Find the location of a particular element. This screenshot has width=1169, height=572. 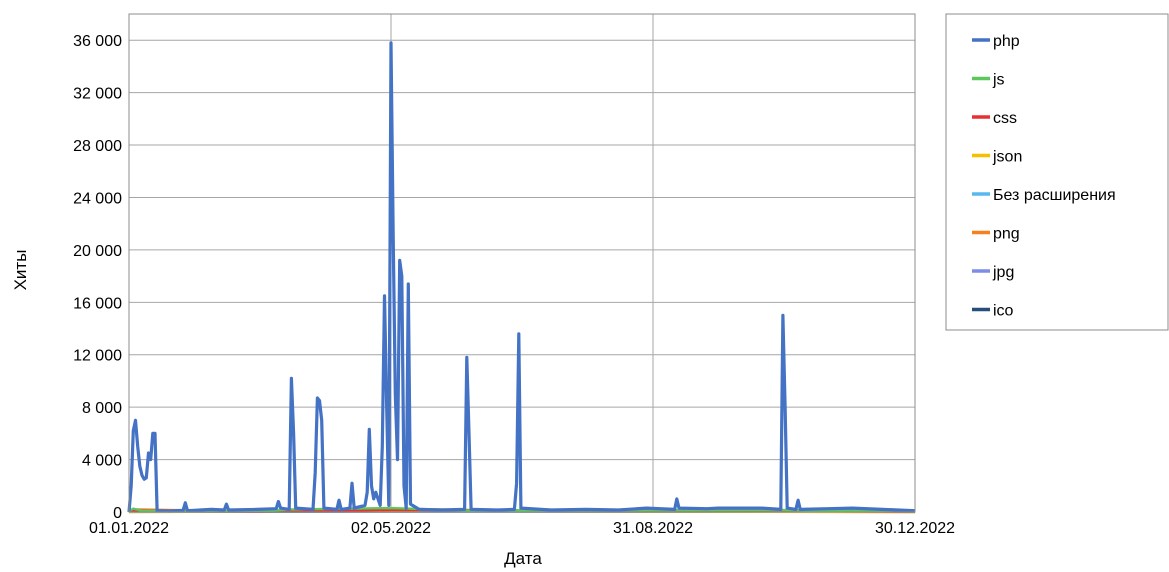

legend-label: jpg is located at coordinates (1003, 272).